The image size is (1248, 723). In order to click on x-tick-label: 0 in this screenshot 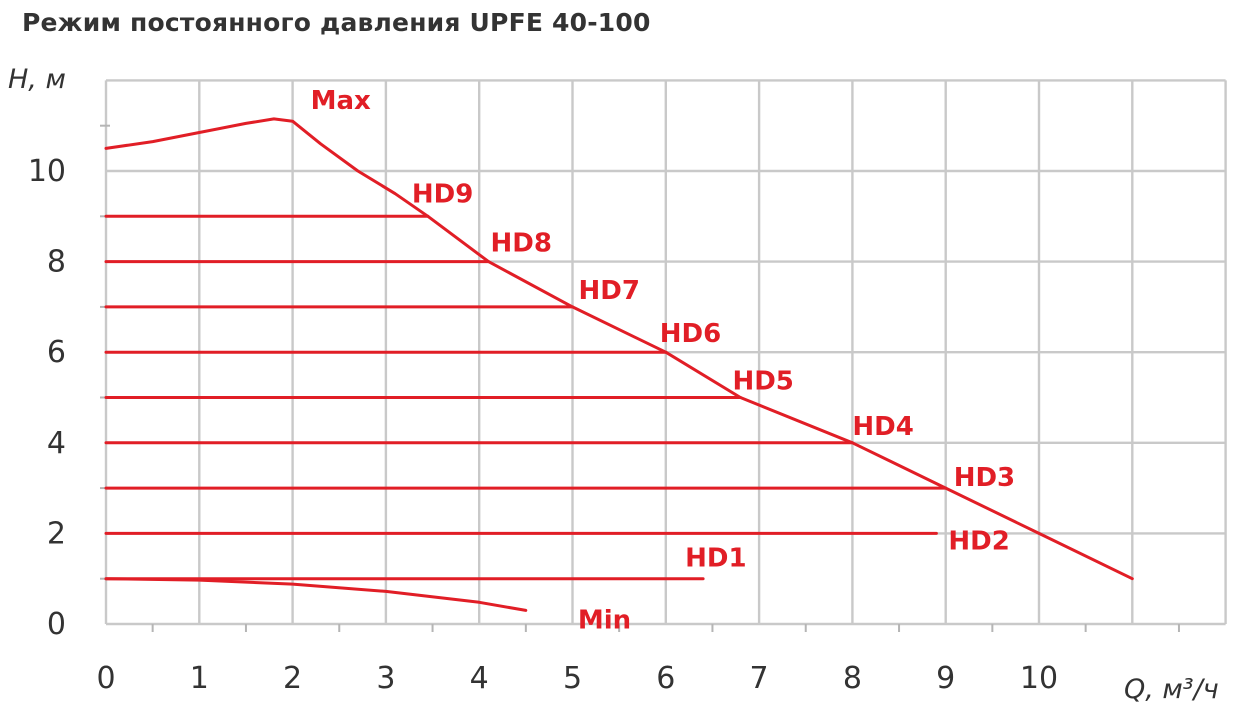, I will do `click(105, 678)`.